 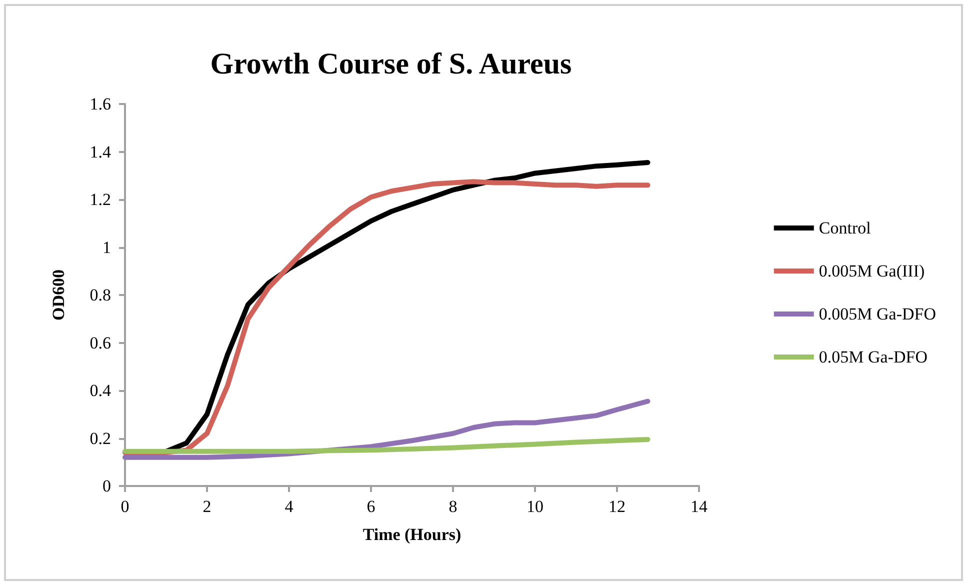 What do you see at coordinates (101, 390) in the screenshot?
I see `y-tick-label: 0.4` at bounding box center [101, 390].